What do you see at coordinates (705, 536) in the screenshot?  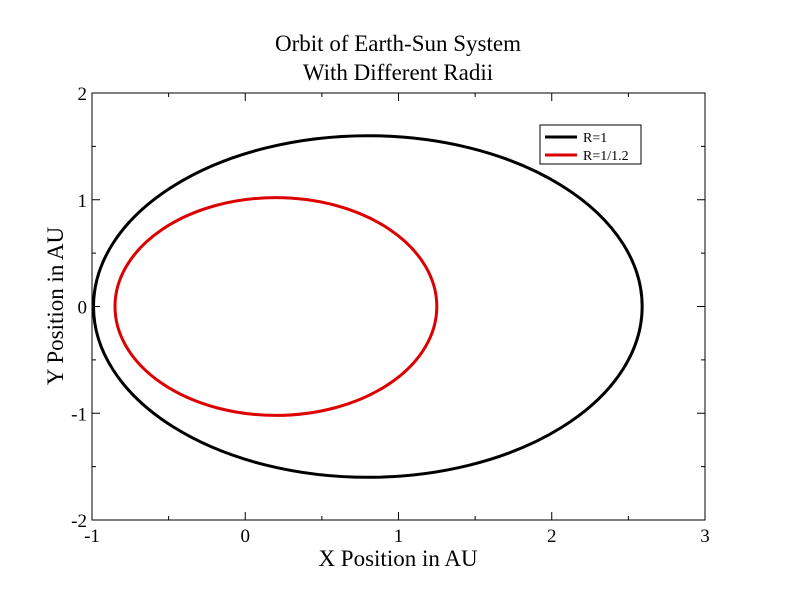 I see `x-tick-label: 3` at bounding box center [705, 536].